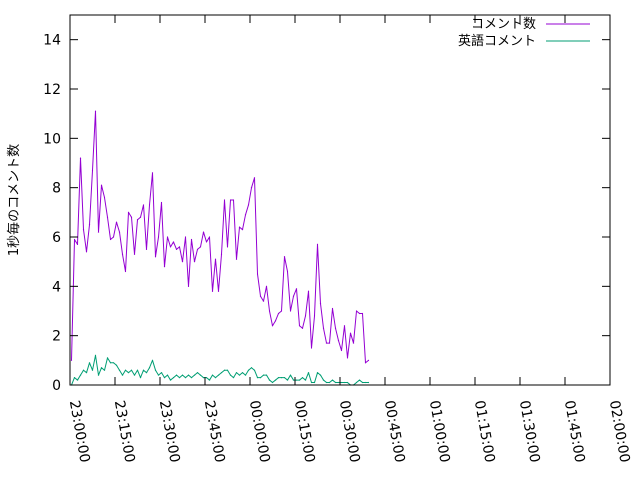 The width and height of the screenshot is (640, 485). I want to click on x-tick-label: 00:15:00, so click(304, 431).